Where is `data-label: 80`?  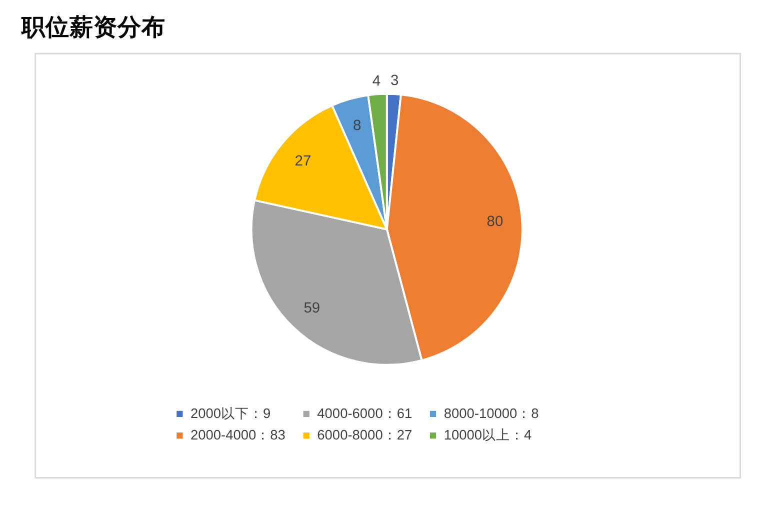 data-label: 80 is located at coordinates (495, 222).